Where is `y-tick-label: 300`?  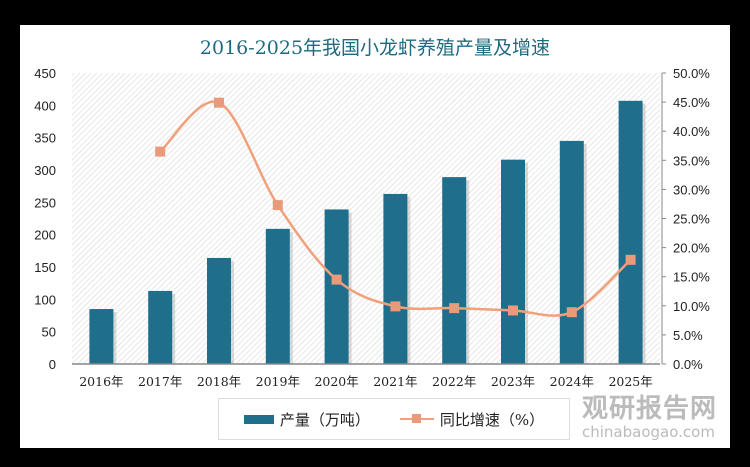 y-tick-label: 300 is located at coordinates (45, 170).